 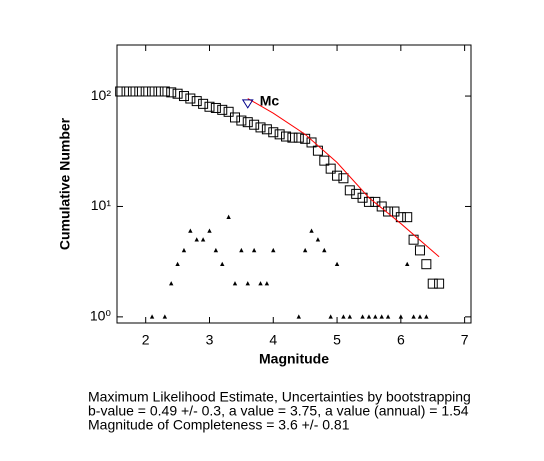 I want to click on x-tick-label: 3, so click(x=210, y=340).